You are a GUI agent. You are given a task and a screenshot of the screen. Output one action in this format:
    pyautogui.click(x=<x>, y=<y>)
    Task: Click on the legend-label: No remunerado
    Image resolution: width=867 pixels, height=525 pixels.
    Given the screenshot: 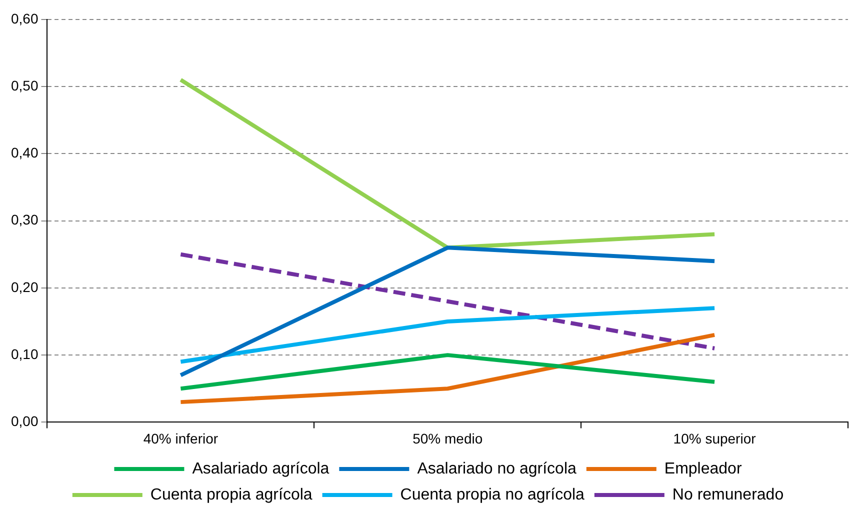 What is the action you would take?
    pyautogui.click(x=728, y=495)
    